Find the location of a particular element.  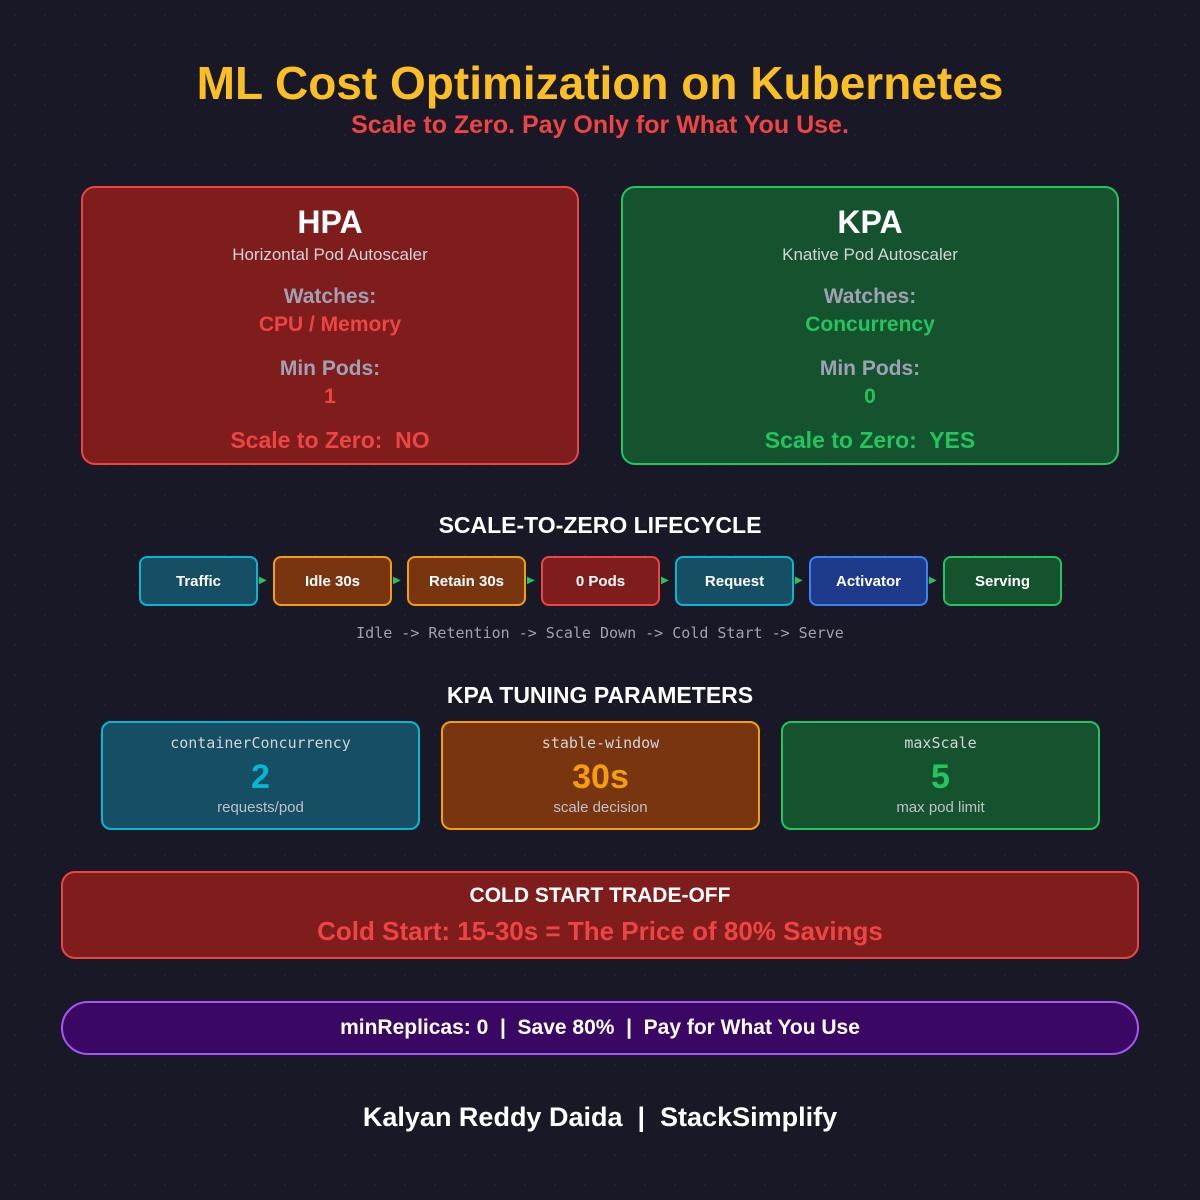

step-activator: Activator is located at coordinates (868, 581).